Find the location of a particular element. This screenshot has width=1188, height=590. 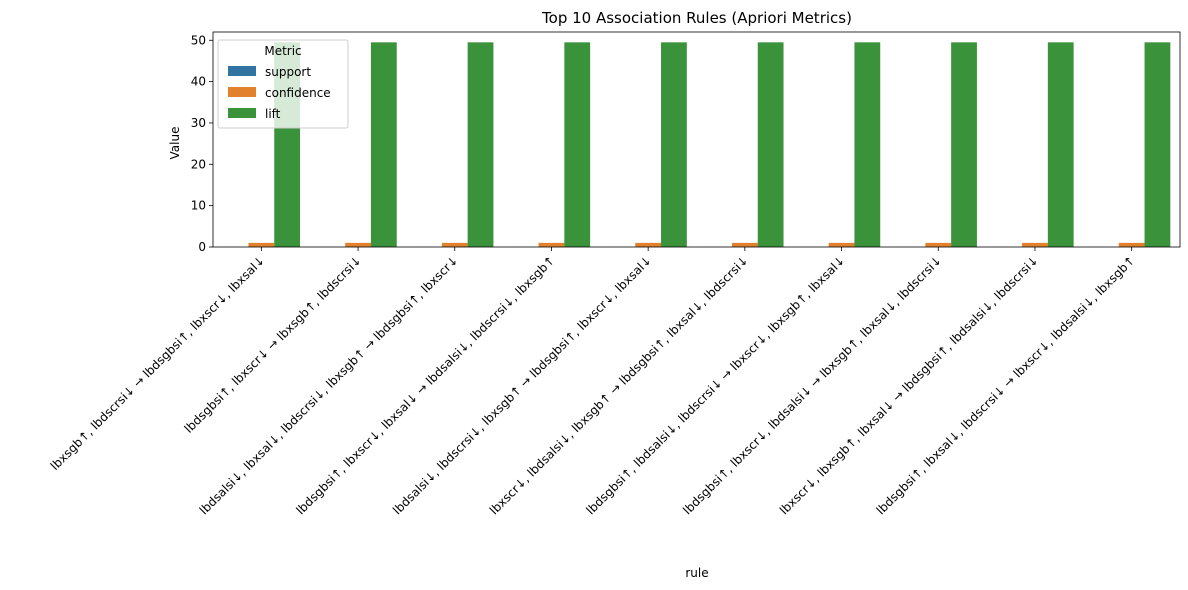

y-tick-label: 30 is located at coordinates (198, 123).